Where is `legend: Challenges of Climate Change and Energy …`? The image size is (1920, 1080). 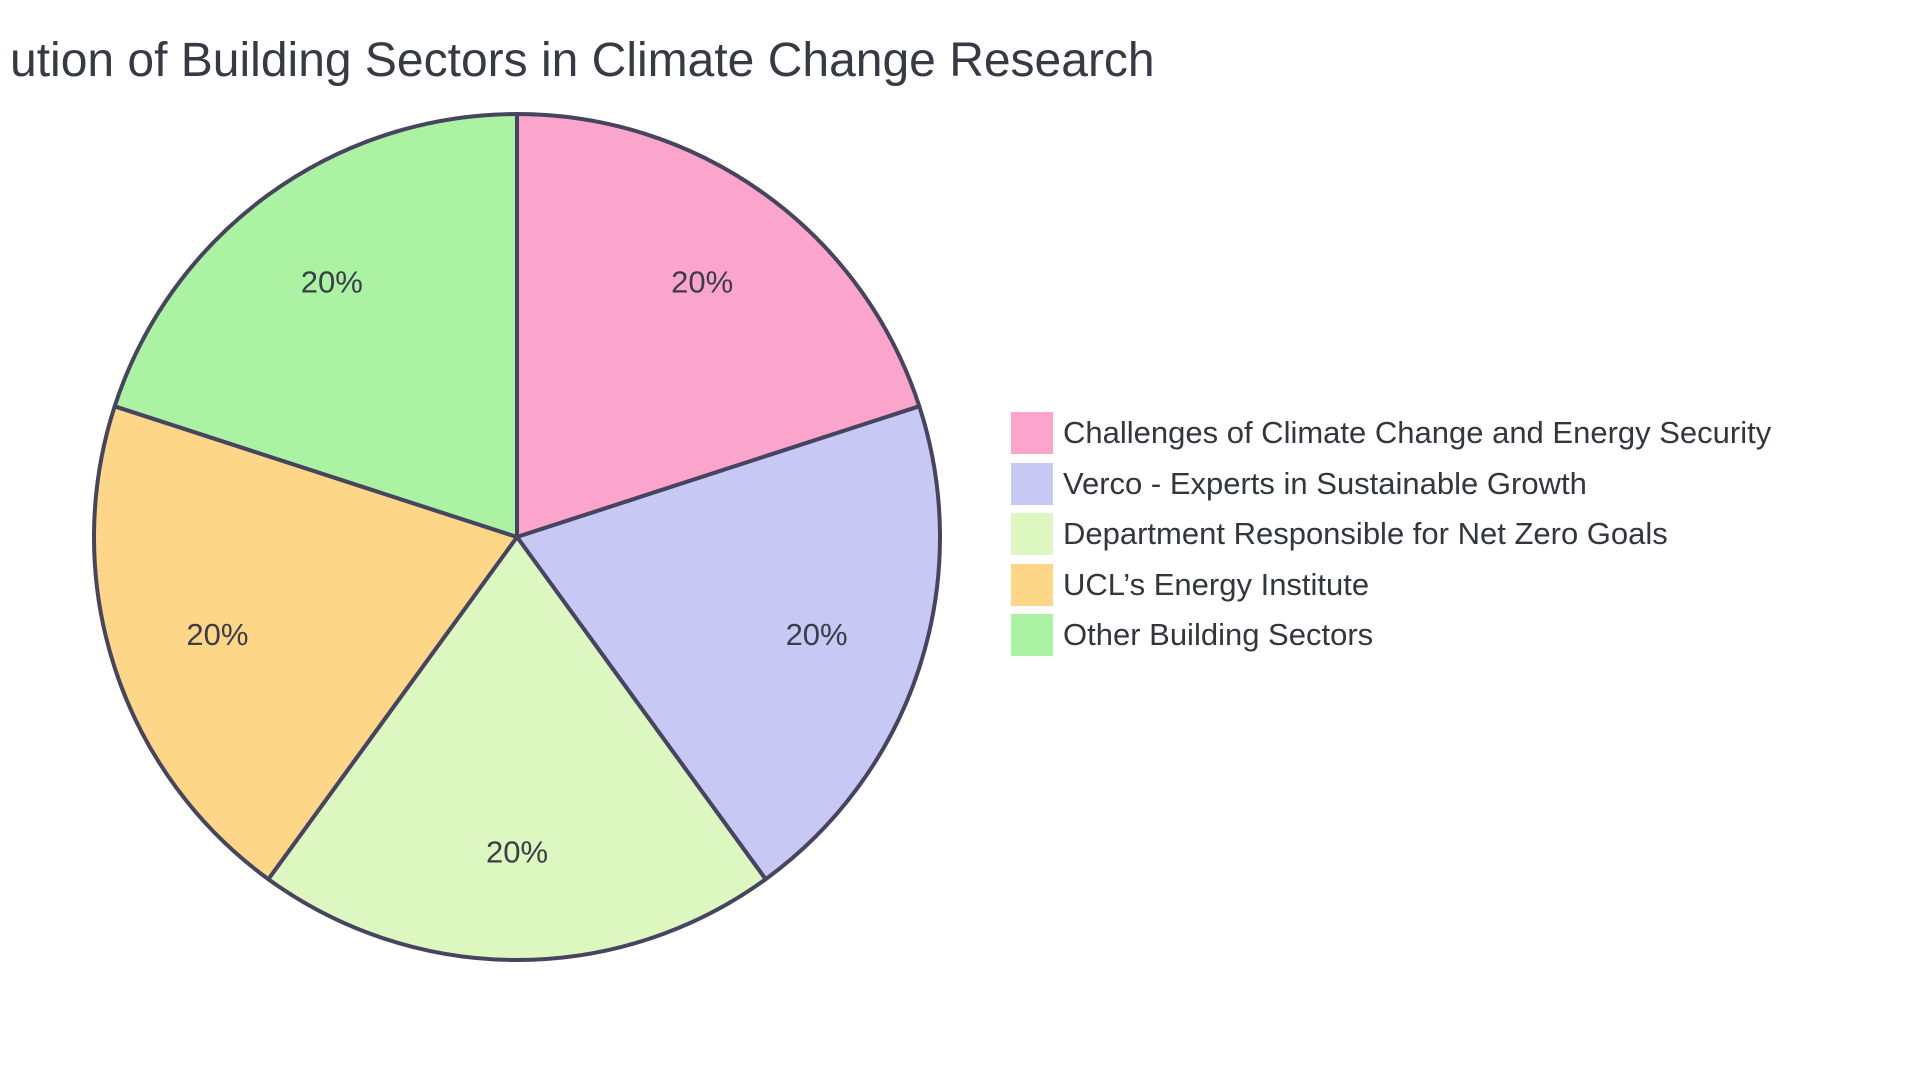 legend: Challenges of Climate Change and Energy … is located at coordinates (1391, 538).